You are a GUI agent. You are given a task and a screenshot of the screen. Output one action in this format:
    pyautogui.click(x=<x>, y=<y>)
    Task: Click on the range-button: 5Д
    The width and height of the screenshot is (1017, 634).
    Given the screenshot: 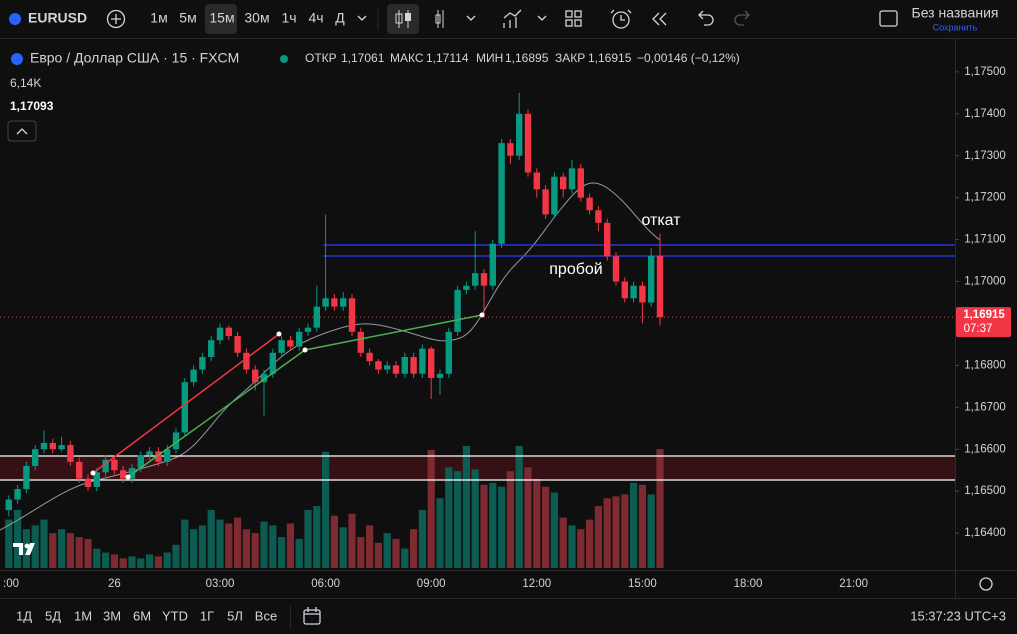 What is the action you would take?
    pyautogui.click(x=53, y=615)
    